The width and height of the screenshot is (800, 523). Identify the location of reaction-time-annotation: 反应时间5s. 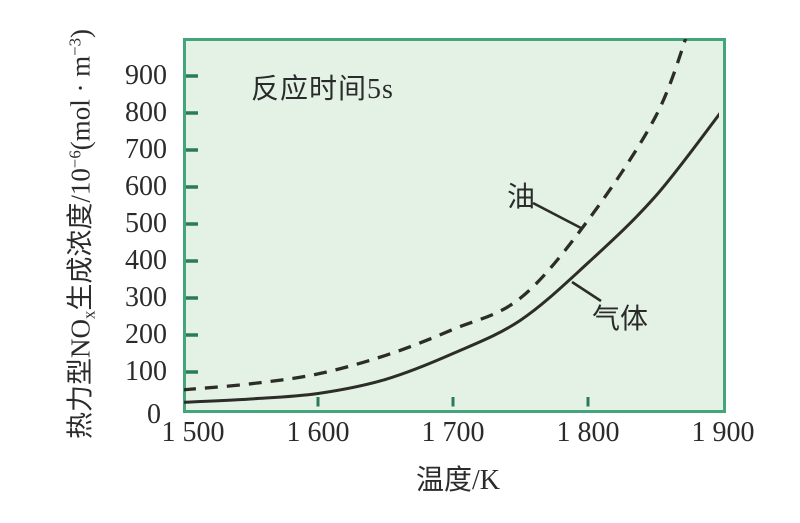
(322, 89).